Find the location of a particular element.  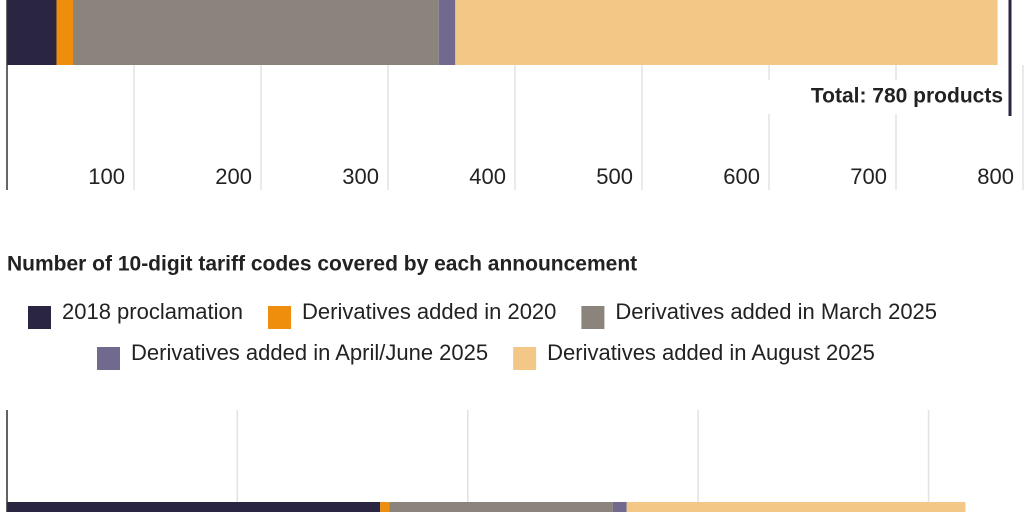

x-tick-label: 300 is located at coordinates (360, 176).